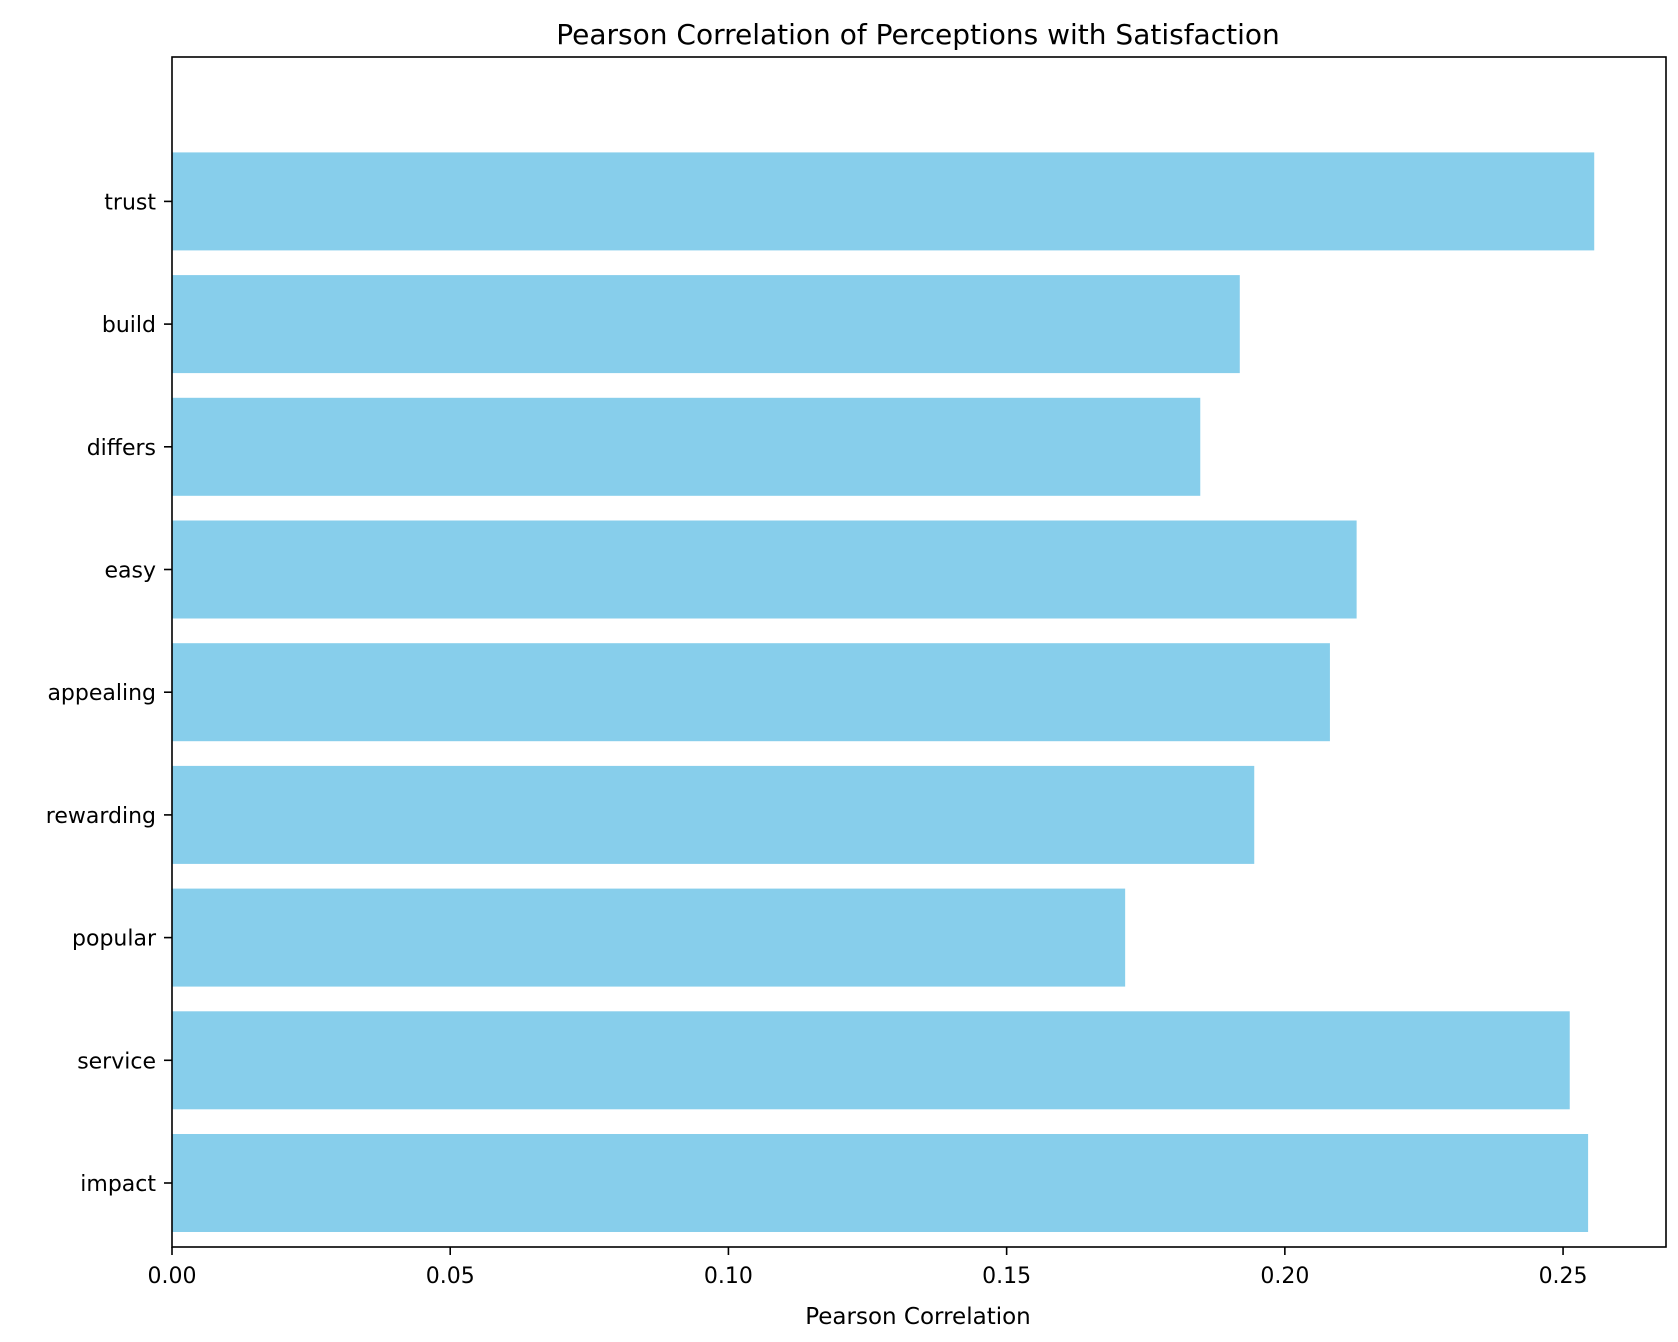  I want to click on bar-popular, so click(649, 937).